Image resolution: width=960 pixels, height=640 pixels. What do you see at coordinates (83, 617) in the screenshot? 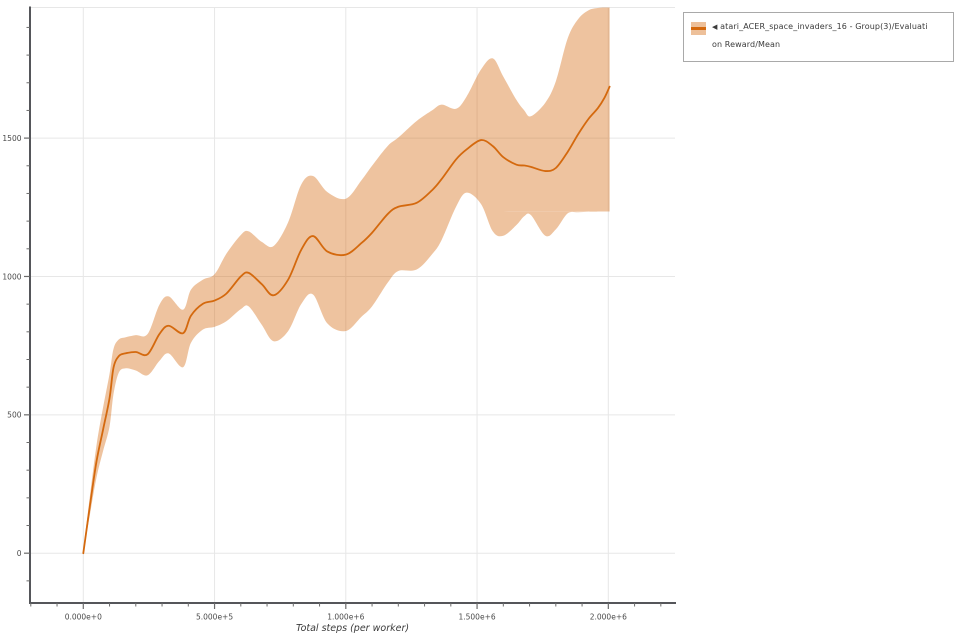
I see `x-tick-label: 0.000e+0` at bounding box center [83, 617].